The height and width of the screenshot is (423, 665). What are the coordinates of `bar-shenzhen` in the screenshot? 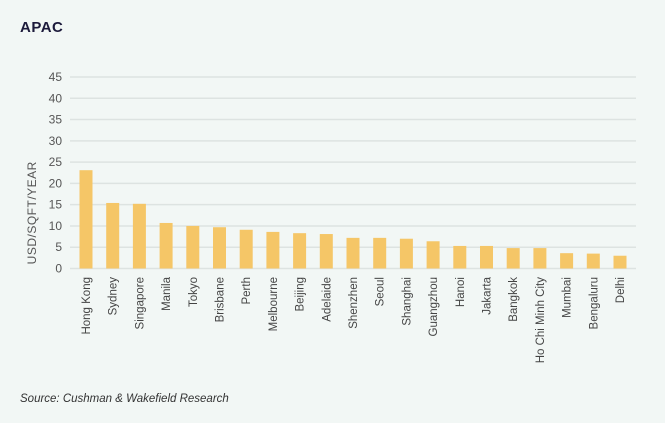 It's located at (353, 253).